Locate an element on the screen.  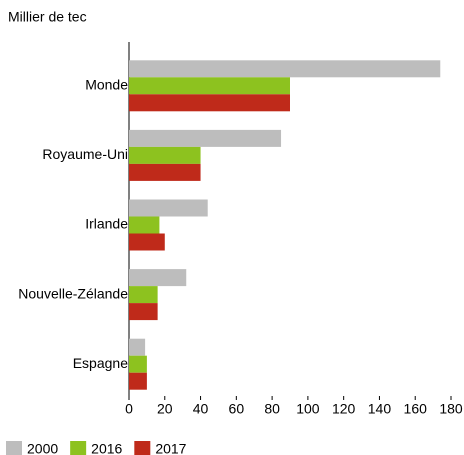
legend-label: 2000 is located at coordinates (42, 448).